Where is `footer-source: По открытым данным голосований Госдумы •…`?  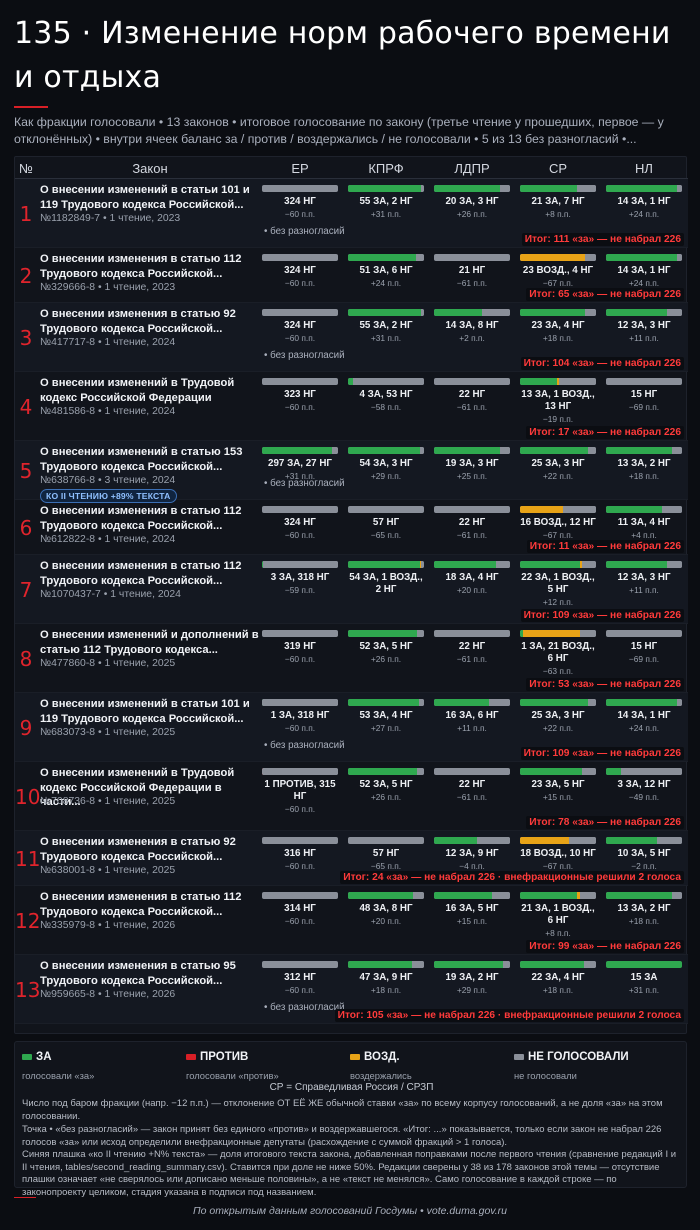
footer-source: По открытым данным голосований Госдумы •… is located at coordinates (350, 1211).